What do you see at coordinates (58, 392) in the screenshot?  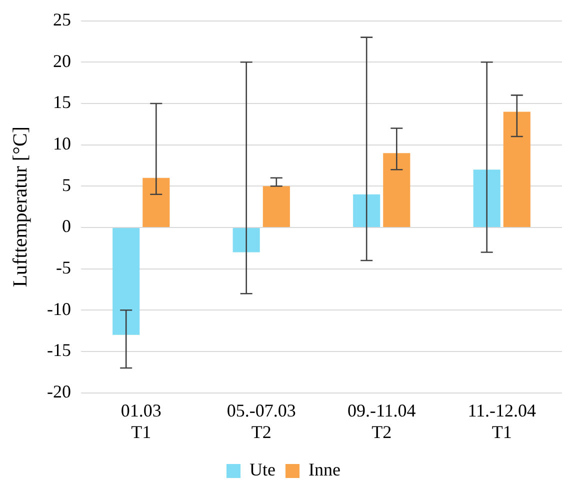 I see `y-tick-label: -20` at bounding box center [58, 392].